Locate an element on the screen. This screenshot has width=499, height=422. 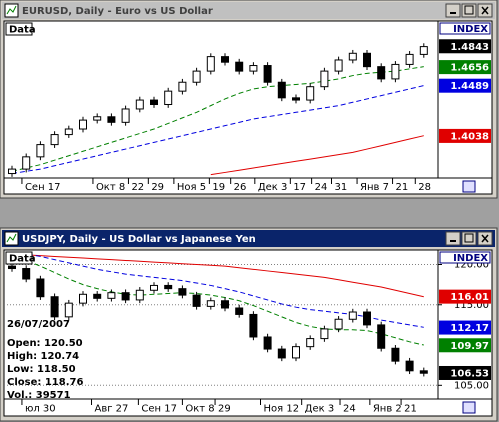
price-badge-label: 1.4489 is located at coordinates (469, 86).